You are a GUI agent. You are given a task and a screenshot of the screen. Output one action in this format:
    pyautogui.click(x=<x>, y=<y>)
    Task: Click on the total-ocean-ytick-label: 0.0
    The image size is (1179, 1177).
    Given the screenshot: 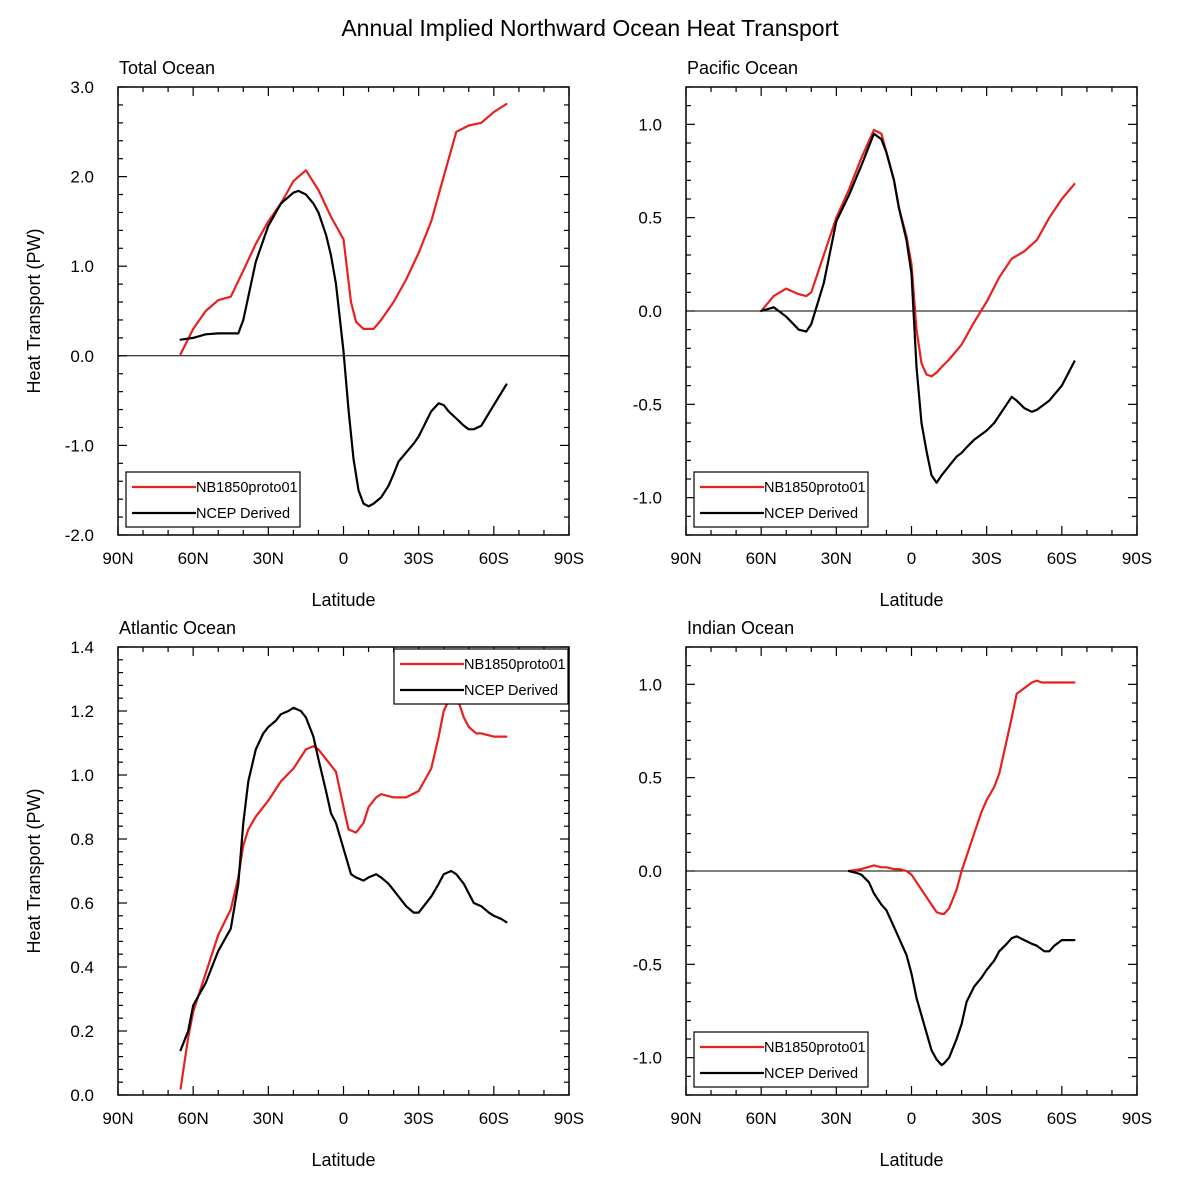 What is the action you would take?
    pyautogui.click(x=82, y=356)
    